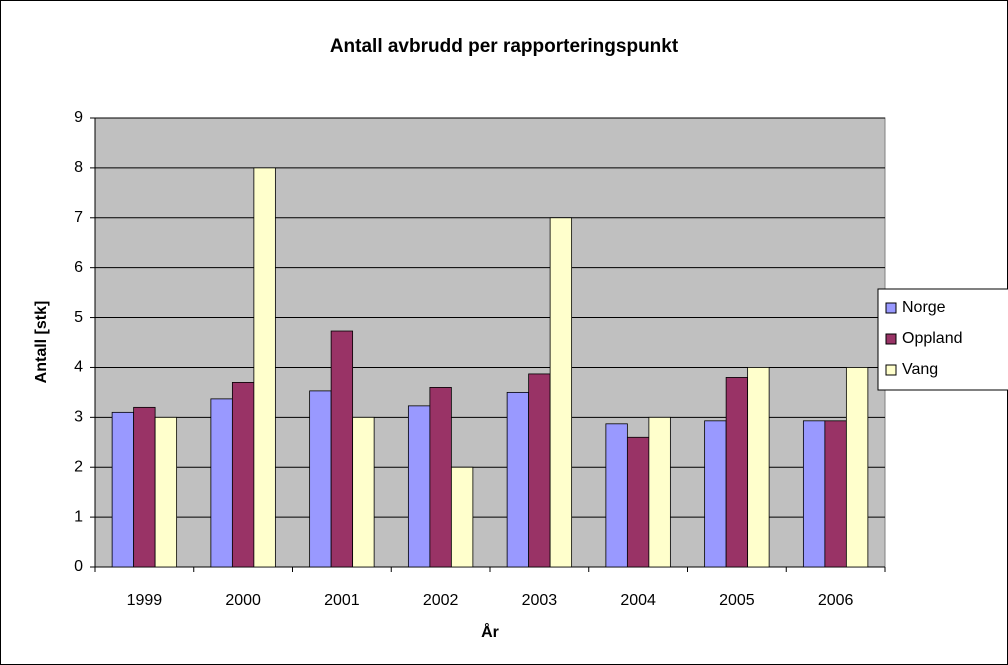  I want to click on y-tick-label: 4, so click(78, 367).